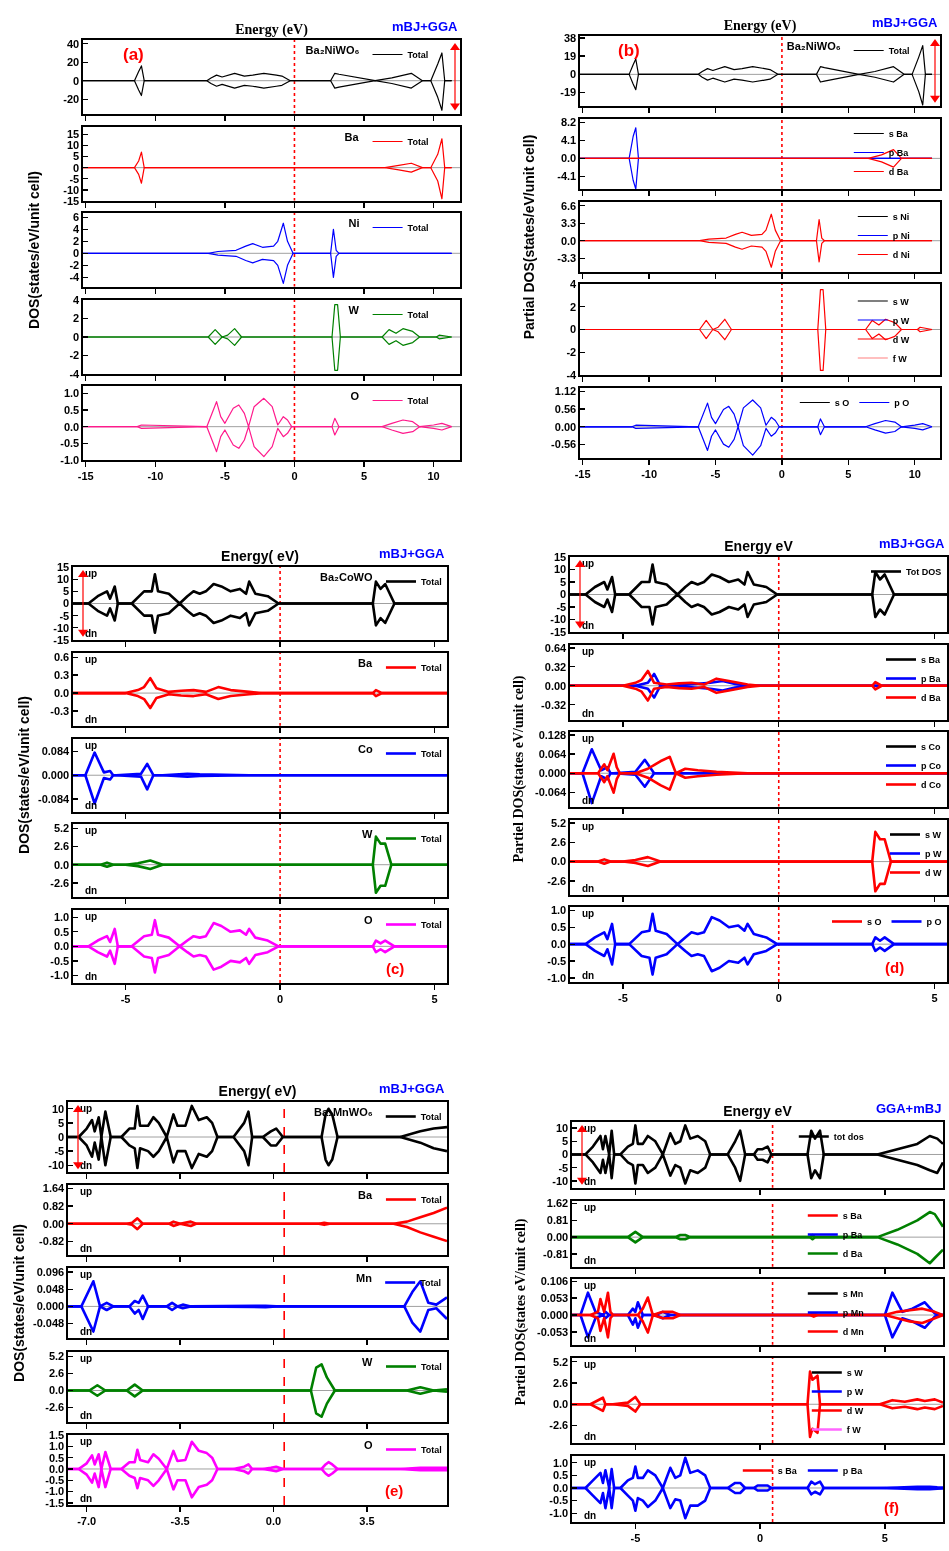  What do you see at coordinates (931, 747) in the screenshot?
I see `legend-label: s Co` at bounding box center [931, 747].